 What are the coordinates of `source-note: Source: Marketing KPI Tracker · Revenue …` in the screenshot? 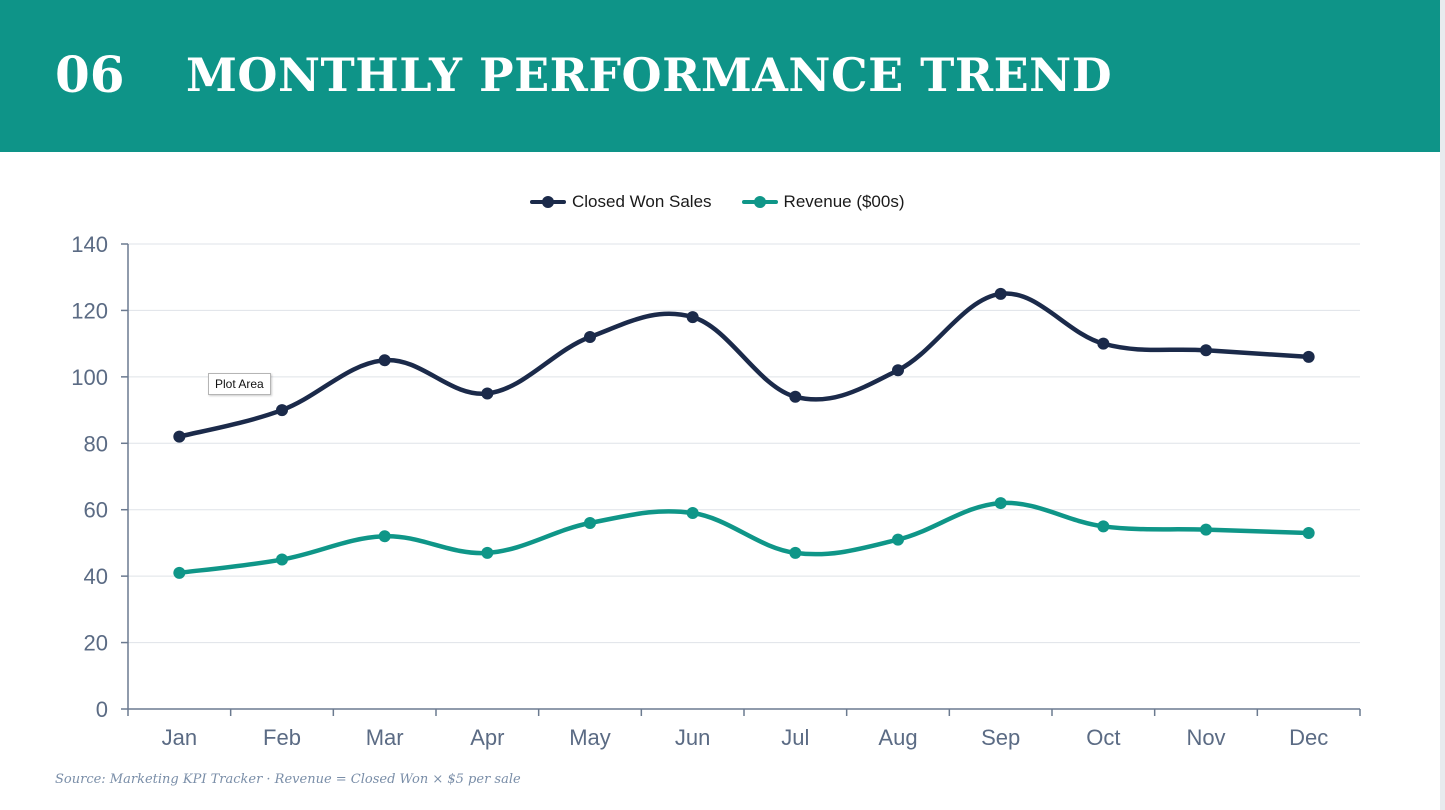 It's located at (288, 779).